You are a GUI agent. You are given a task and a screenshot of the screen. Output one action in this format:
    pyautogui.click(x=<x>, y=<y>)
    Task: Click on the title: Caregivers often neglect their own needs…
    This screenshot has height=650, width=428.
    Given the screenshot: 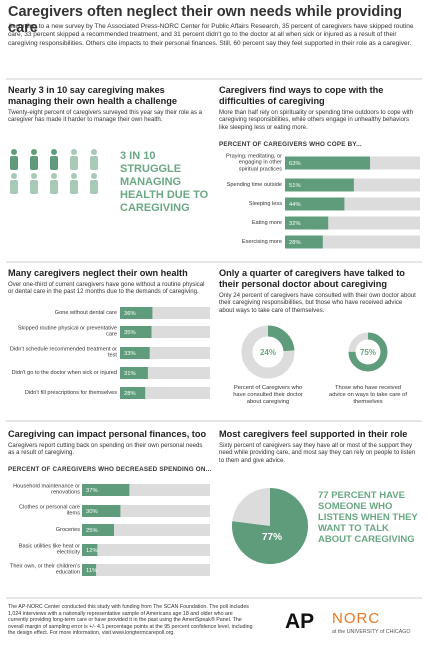 What is the action you would take?
    pyautogui.click(x=205, y=20)
    